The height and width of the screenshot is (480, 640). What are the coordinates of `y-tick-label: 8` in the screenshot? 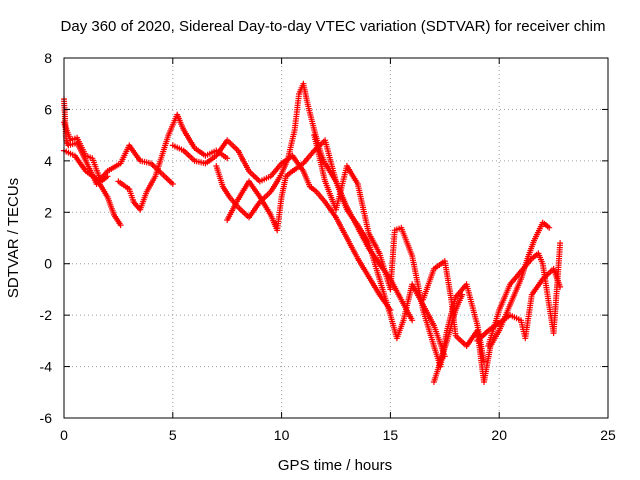 It's located at (48, 58).